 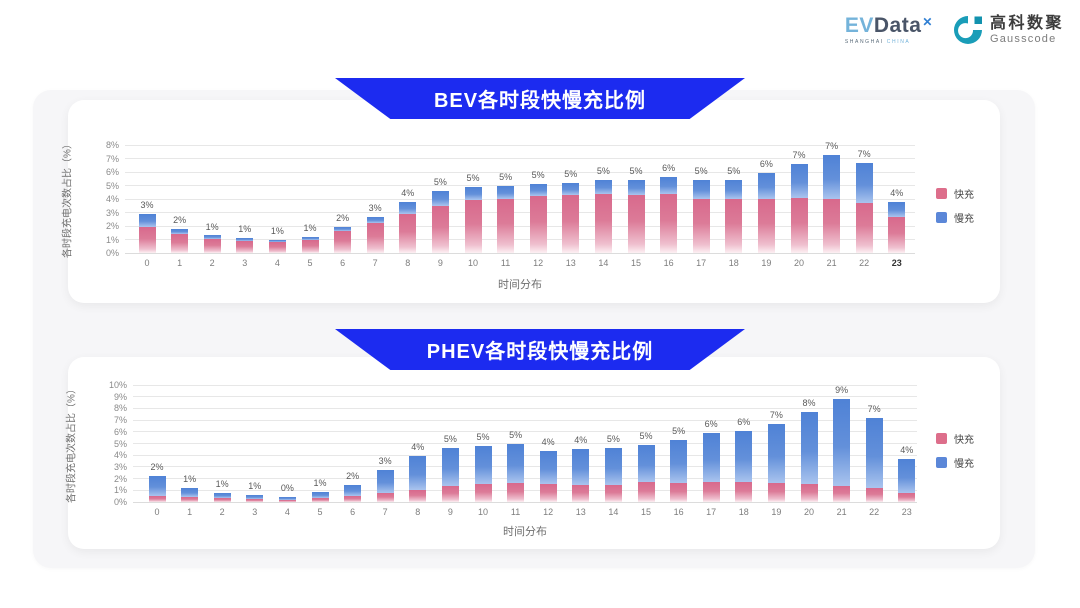 I want to click on bar-value-label: 2%, so click(x=343, y=218).